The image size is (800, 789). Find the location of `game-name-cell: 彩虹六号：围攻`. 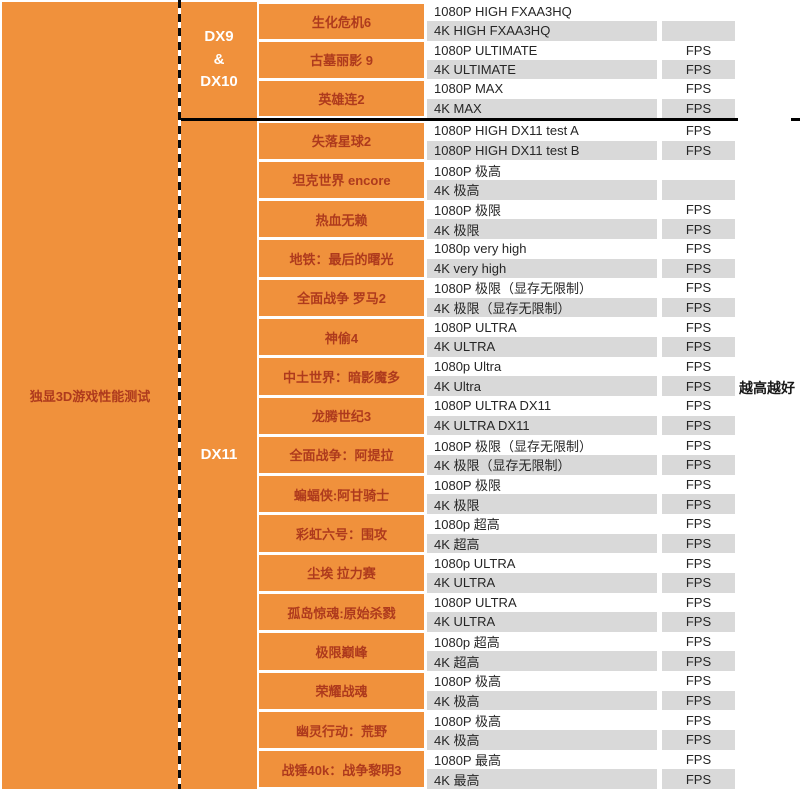

game-name-cell: 彩虹六号：围攻 is located at coordinates (341, 533).